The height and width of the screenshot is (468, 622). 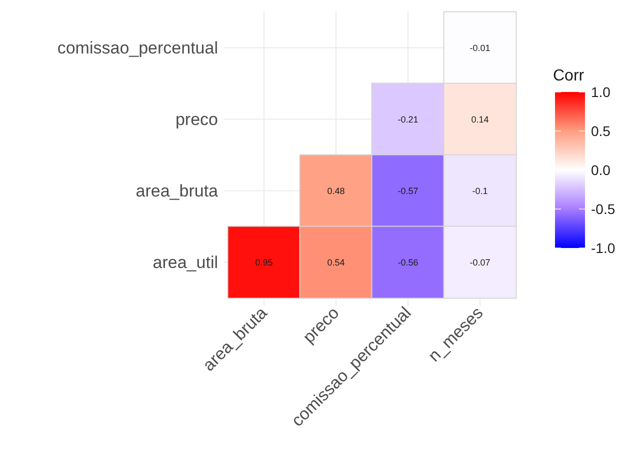 What do you see at coordinates (601, 131) in the screenshot?
I see `color-bar-label: 0.5` at bounding box center [601, 131].